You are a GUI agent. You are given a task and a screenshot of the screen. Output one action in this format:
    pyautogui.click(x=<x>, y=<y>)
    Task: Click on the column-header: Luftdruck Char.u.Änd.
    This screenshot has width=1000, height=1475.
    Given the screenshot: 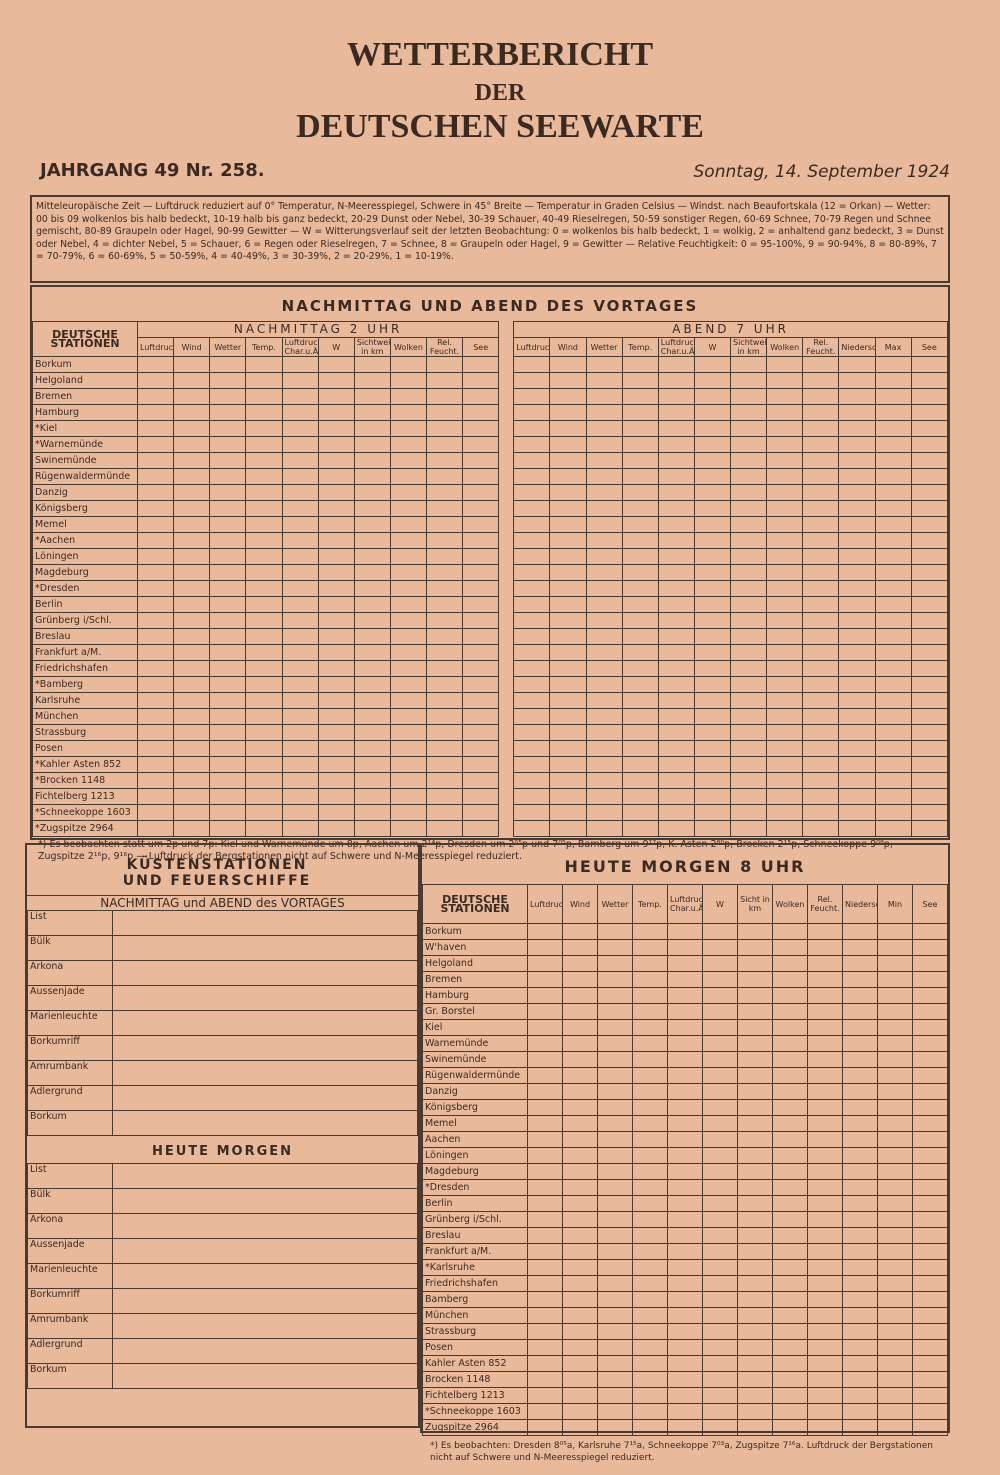 What is the action you would take?
    pyautogui.click(x=676, y=347)
    